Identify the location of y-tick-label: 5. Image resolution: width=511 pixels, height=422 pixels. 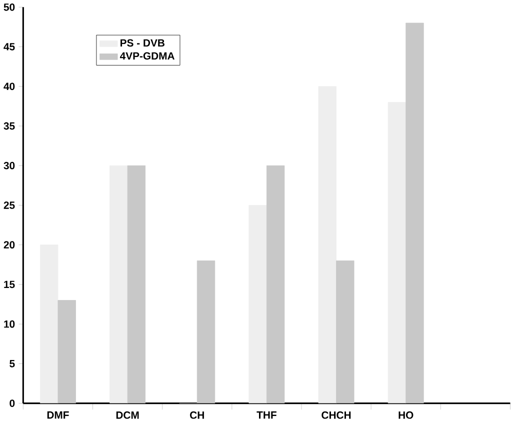
(12, 364).